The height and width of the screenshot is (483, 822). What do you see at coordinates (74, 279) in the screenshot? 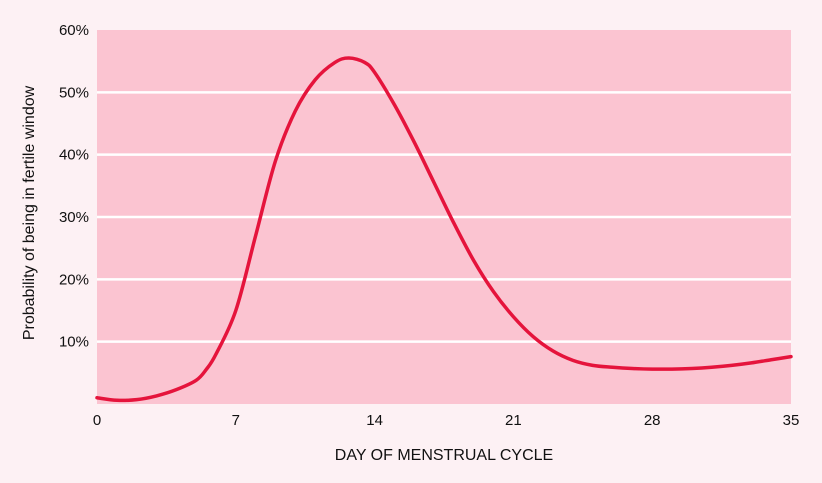
I see `y-tick-label: 20%` at bounding box center [74, 279].